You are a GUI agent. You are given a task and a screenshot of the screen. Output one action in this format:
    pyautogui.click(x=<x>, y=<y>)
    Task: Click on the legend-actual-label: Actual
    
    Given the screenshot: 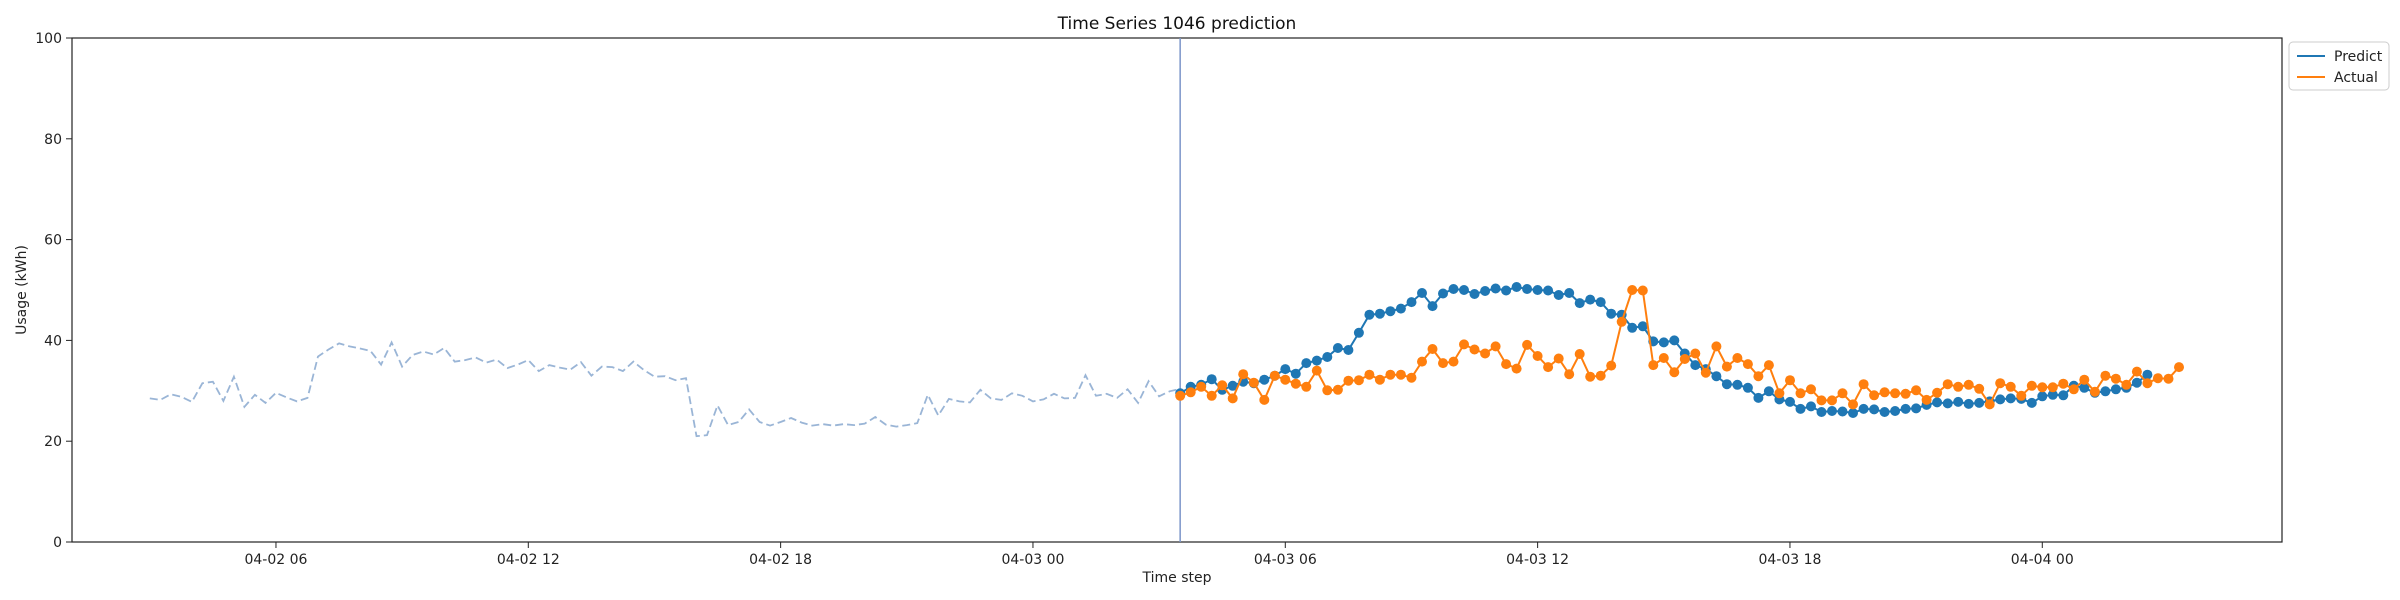 What is the action you would take?
    pyautogui.click(x=2356, y=78)
    